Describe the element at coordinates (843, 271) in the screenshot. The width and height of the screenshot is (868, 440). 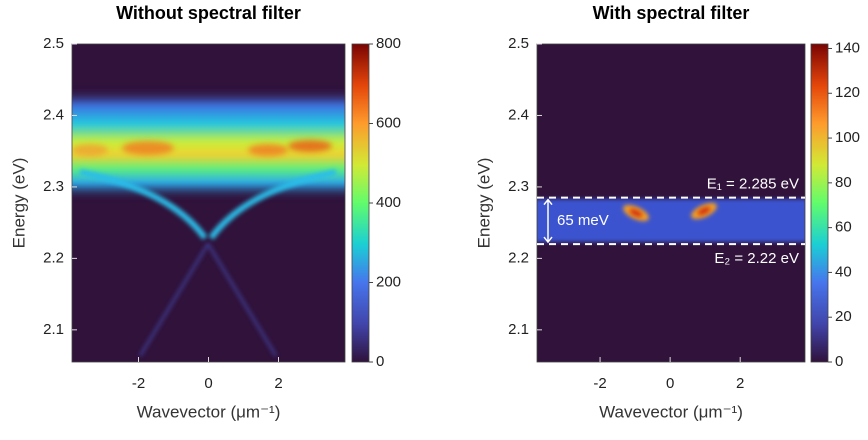
I see `colorbar-tick-label: 40` at that location.